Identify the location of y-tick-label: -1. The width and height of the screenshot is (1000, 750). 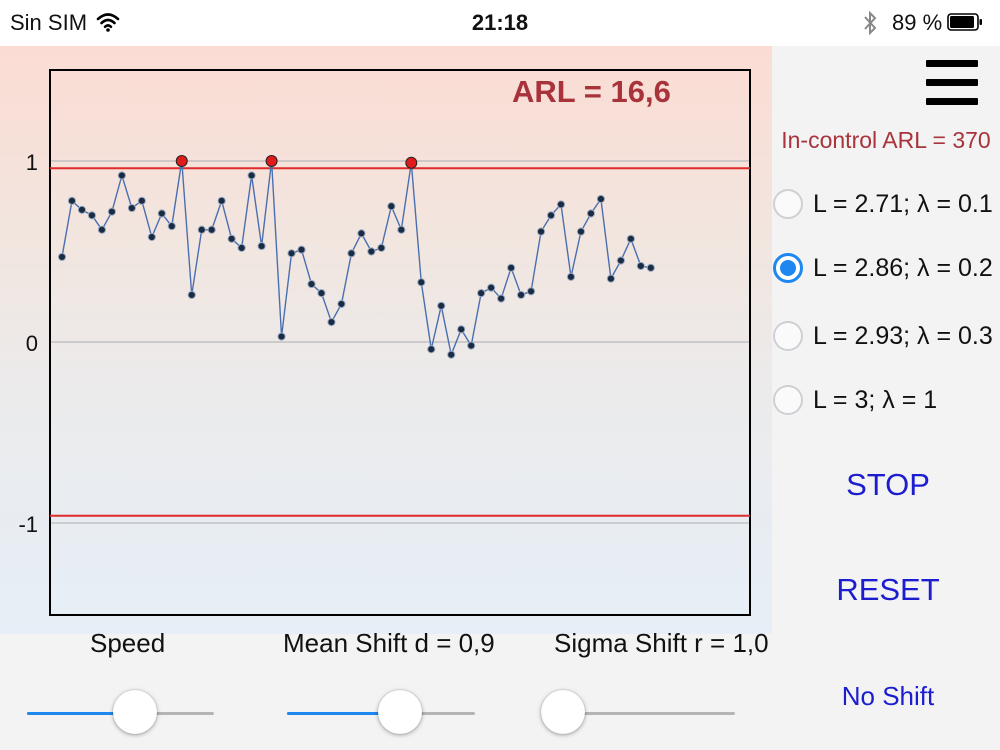
(28, 524).